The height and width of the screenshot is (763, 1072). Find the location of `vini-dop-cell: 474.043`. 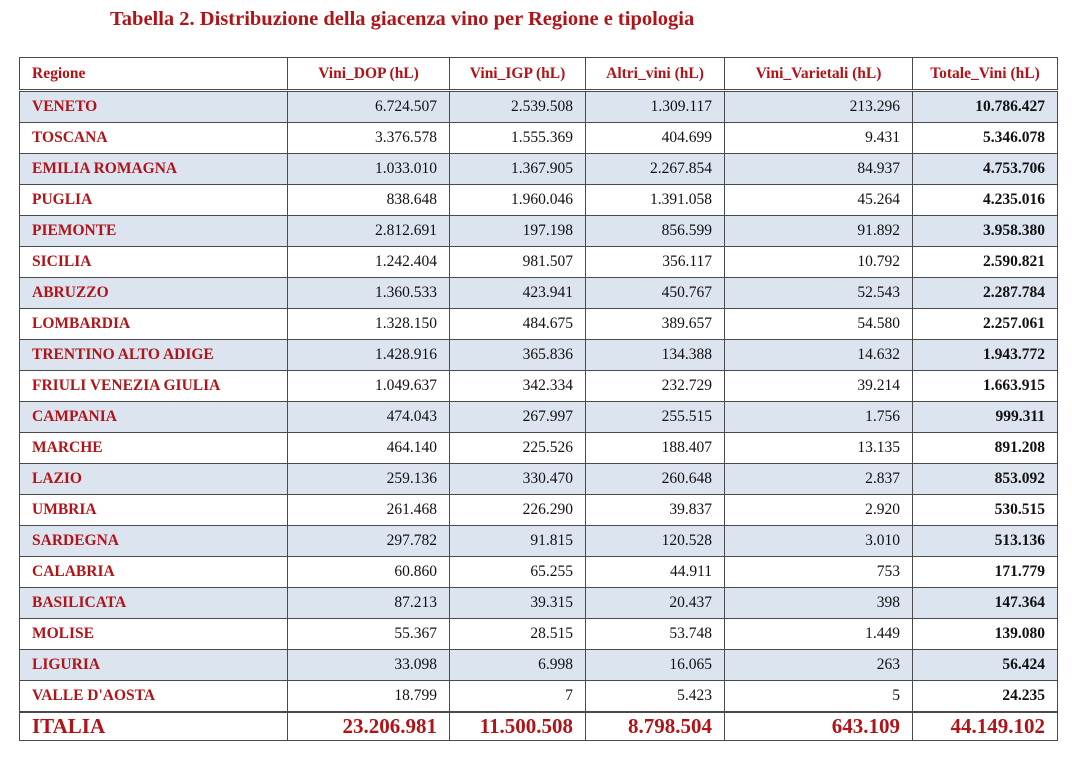

vini-dop-cell: 474.043 is located at coordinates (368, 417).